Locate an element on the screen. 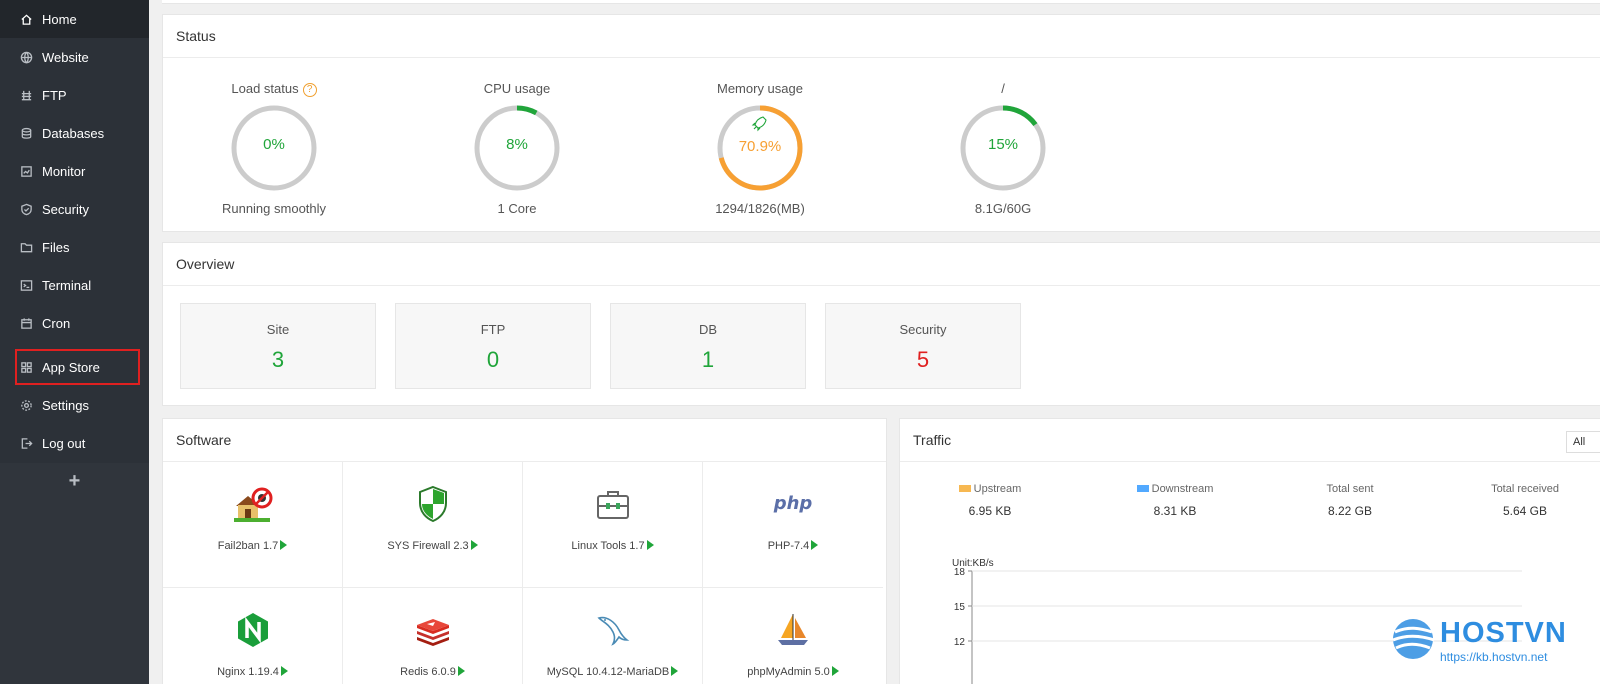 The image size is (1600, 684). sidebar-item-home: Home is located at coordinates (74, 19).